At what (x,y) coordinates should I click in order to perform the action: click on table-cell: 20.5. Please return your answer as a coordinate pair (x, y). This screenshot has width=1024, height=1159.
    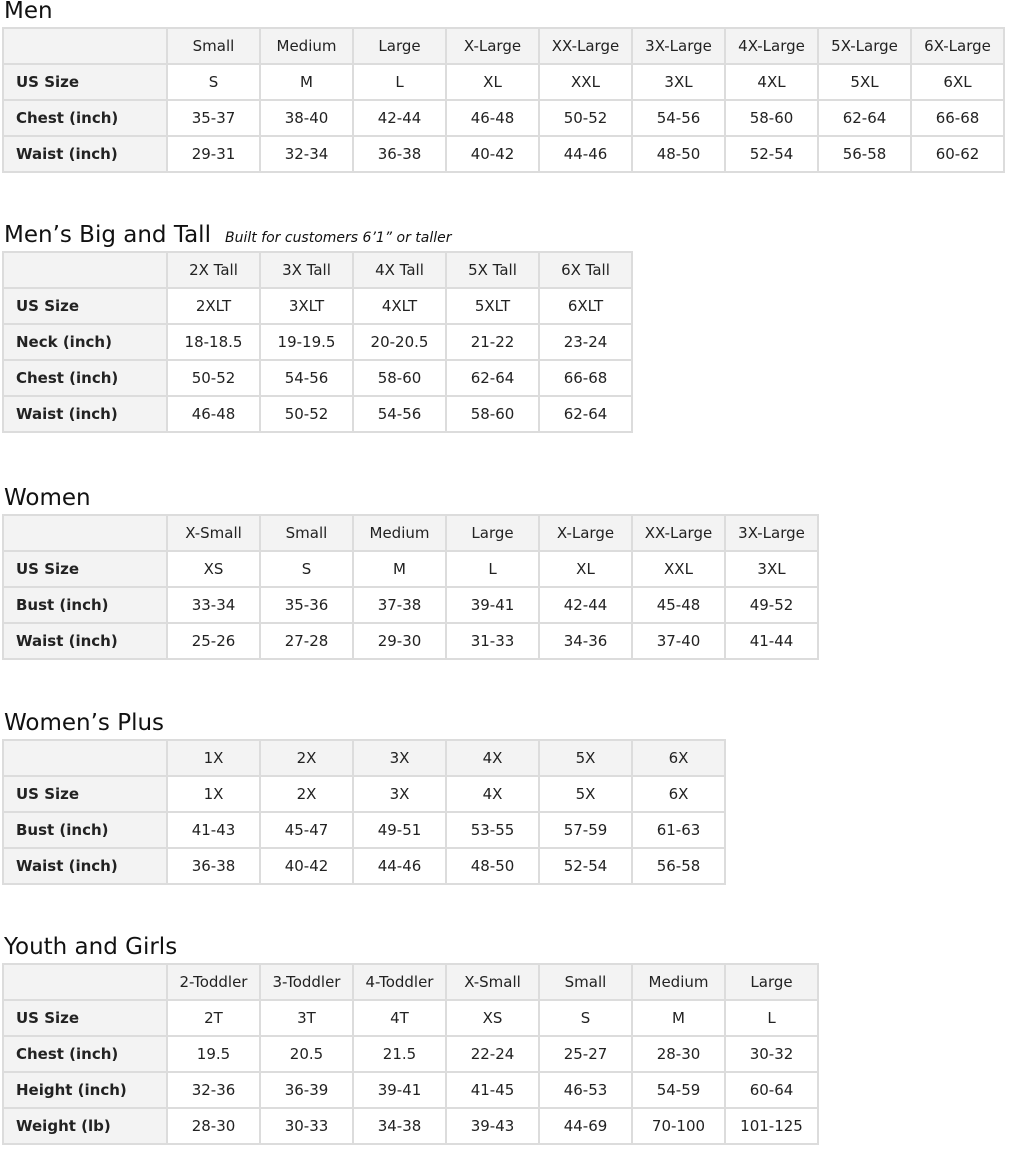
    Looking at the image, I should click on (306, 1054).